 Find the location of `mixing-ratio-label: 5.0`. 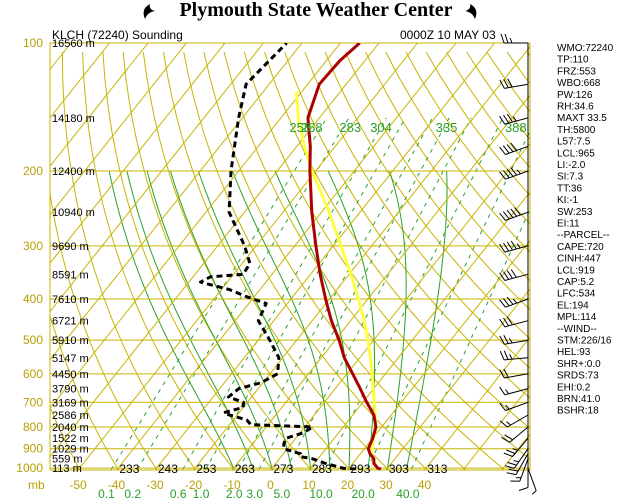

mixing-ratio-label: 5.0 is located at coordinates (281, 494).